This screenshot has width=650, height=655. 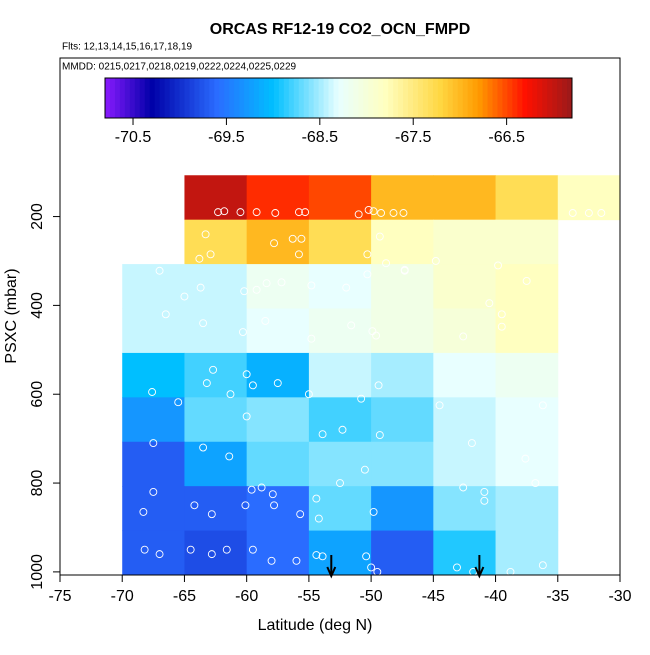 What do you see at coordinates (37, 483) in the screenshot?
I see `y-tick-label: 800` at bounding box center [37, 483].